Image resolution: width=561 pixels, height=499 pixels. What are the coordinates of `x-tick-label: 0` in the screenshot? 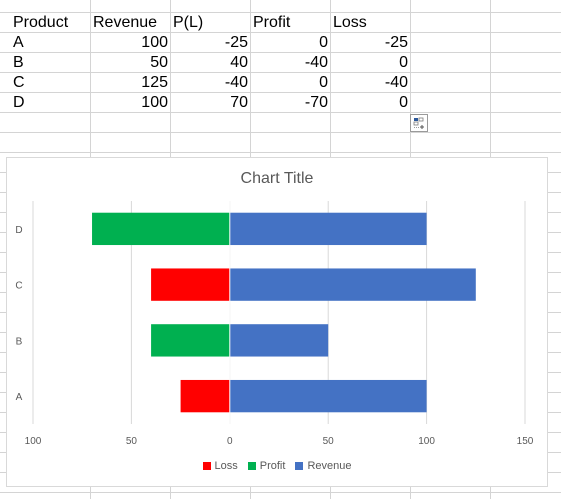 It's located at (230, 441).